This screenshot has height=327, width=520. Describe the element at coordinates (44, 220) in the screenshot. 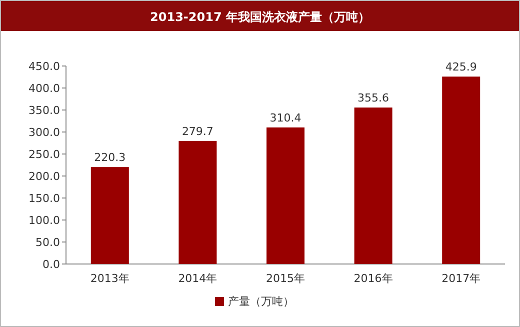

I see `y-tick-label: 100.0` at that location.